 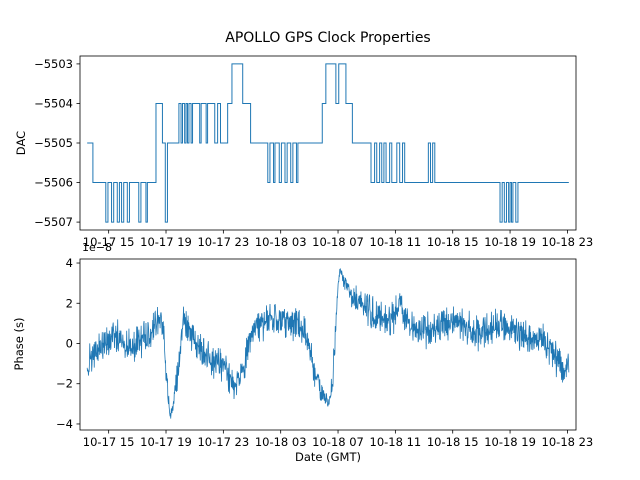 I want to click on phase-axis-label: Phase (s), so click(x=19, y=344).